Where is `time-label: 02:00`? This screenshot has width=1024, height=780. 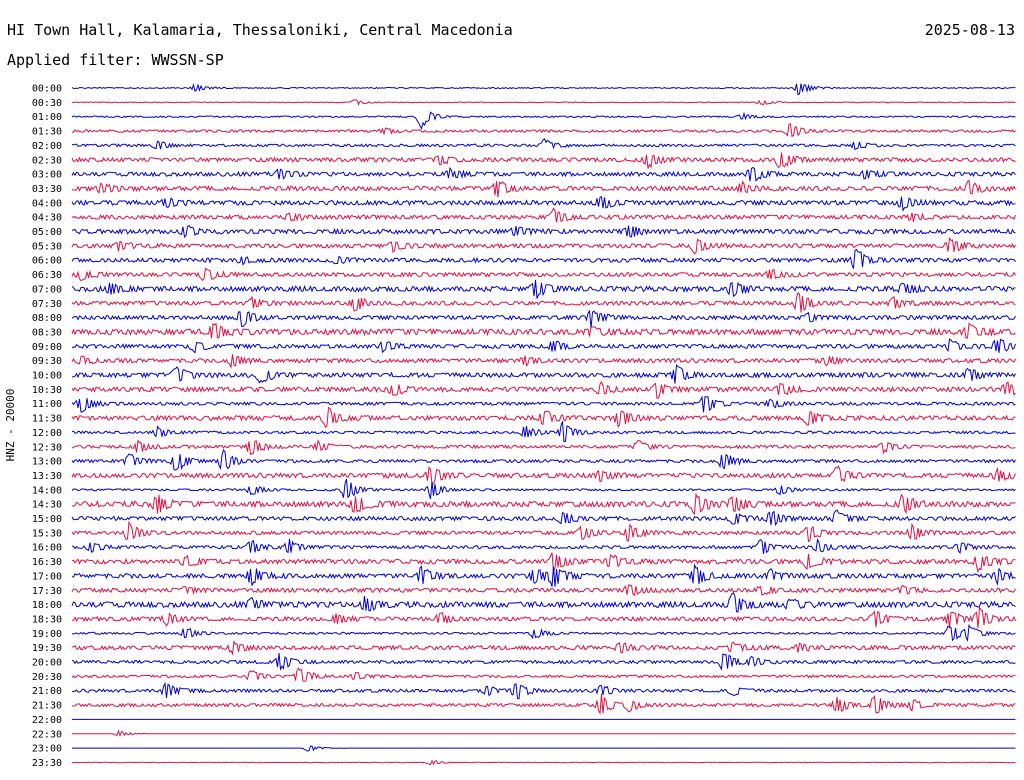 time-label: 02:00 is located at coordinates (47, 146).